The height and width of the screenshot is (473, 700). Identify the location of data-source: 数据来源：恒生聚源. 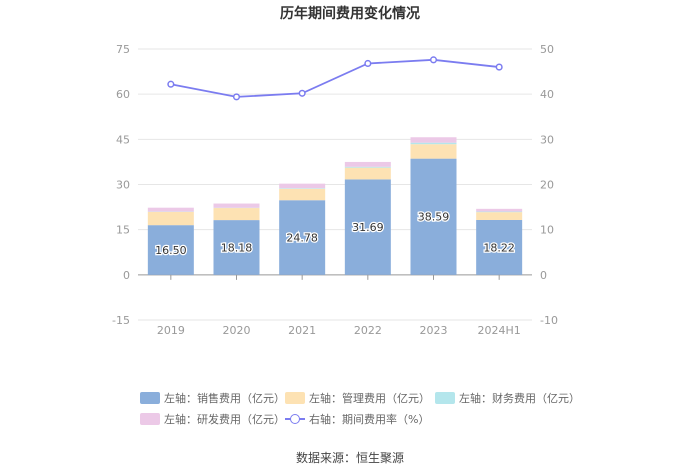
(349, 458).